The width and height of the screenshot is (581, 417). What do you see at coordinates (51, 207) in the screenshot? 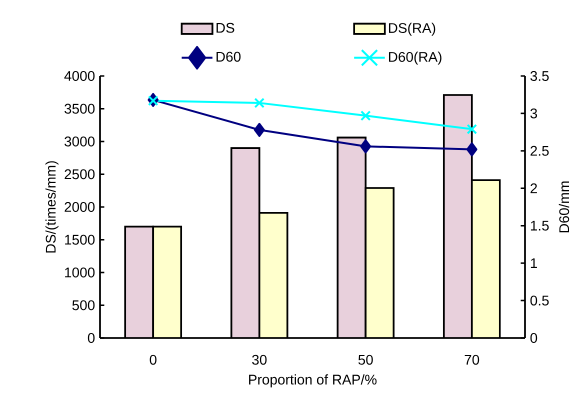
I see `y-axis-title: DS/(times/mm)` at bounding box center [51, 207].